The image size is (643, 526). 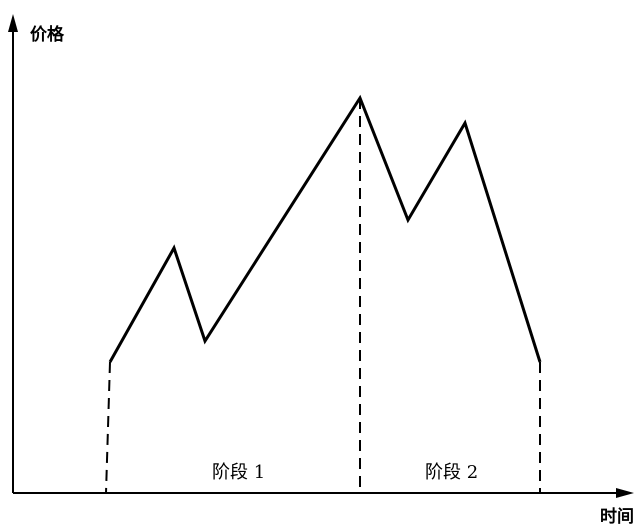 I want to click on x-axis-label: 时间, so click(x=617, y=516).